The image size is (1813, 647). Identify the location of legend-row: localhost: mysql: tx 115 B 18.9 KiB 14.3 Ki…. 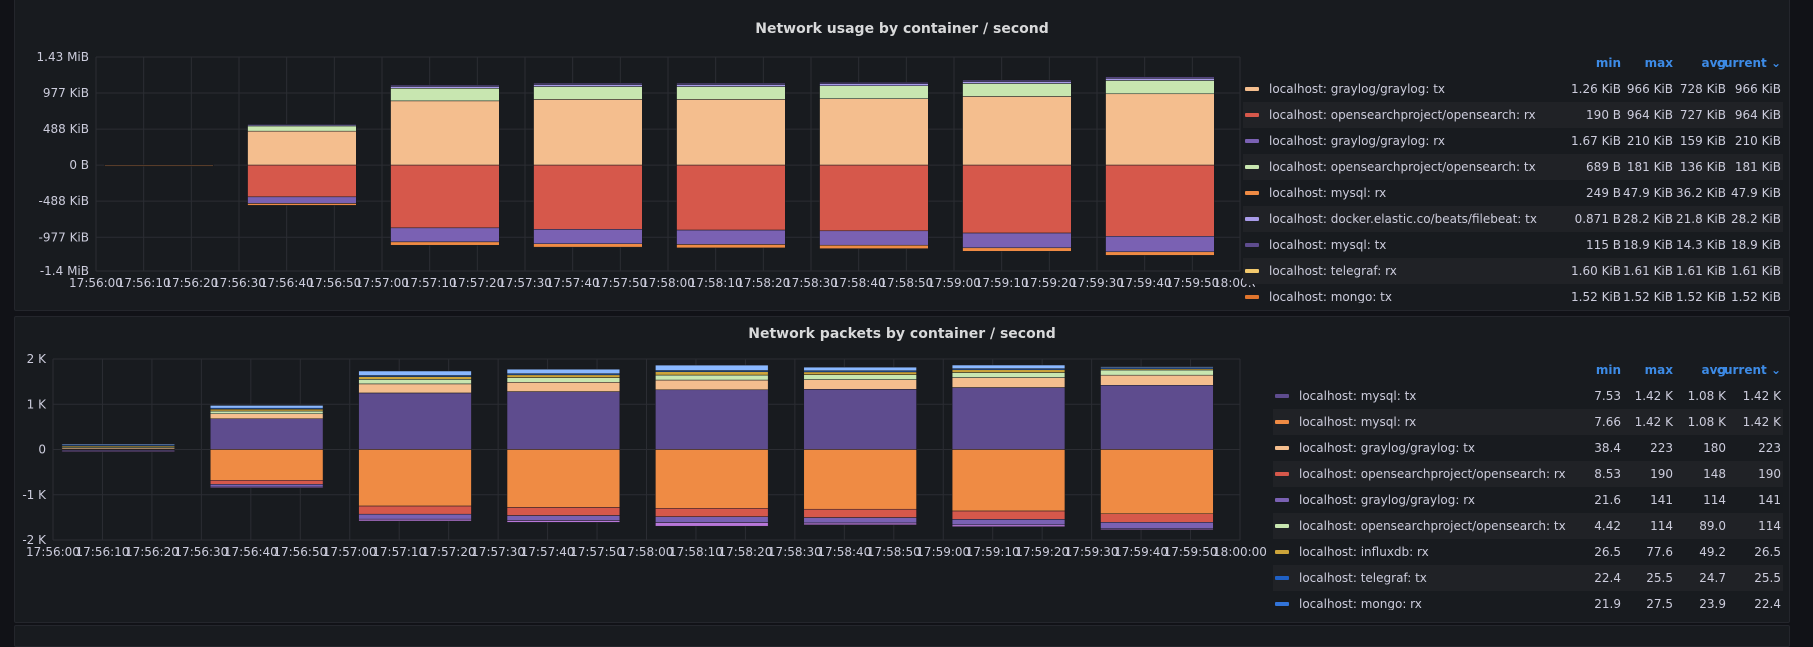
(1513, 245).